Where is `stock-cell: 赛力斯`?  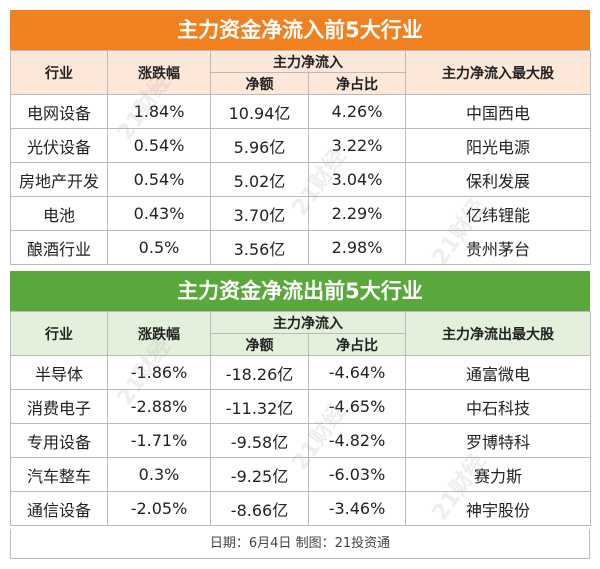 stock-cell: 赛力斯 is located at coordinates (498, 474).